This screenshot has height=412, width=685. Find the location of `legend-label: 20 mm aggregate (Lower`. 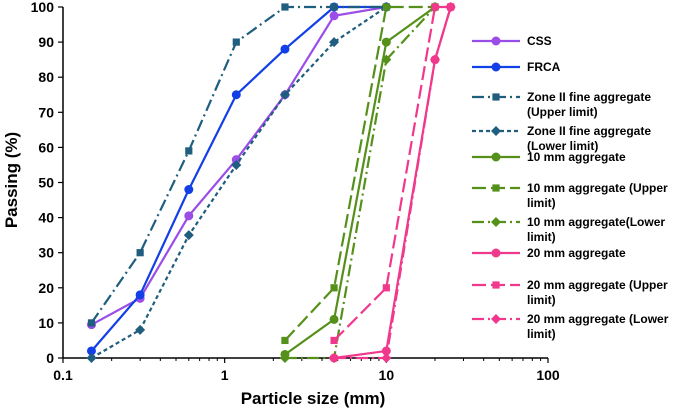

legend-label: 20 mm aggregate (Lower is located at coordinates (598, 319).